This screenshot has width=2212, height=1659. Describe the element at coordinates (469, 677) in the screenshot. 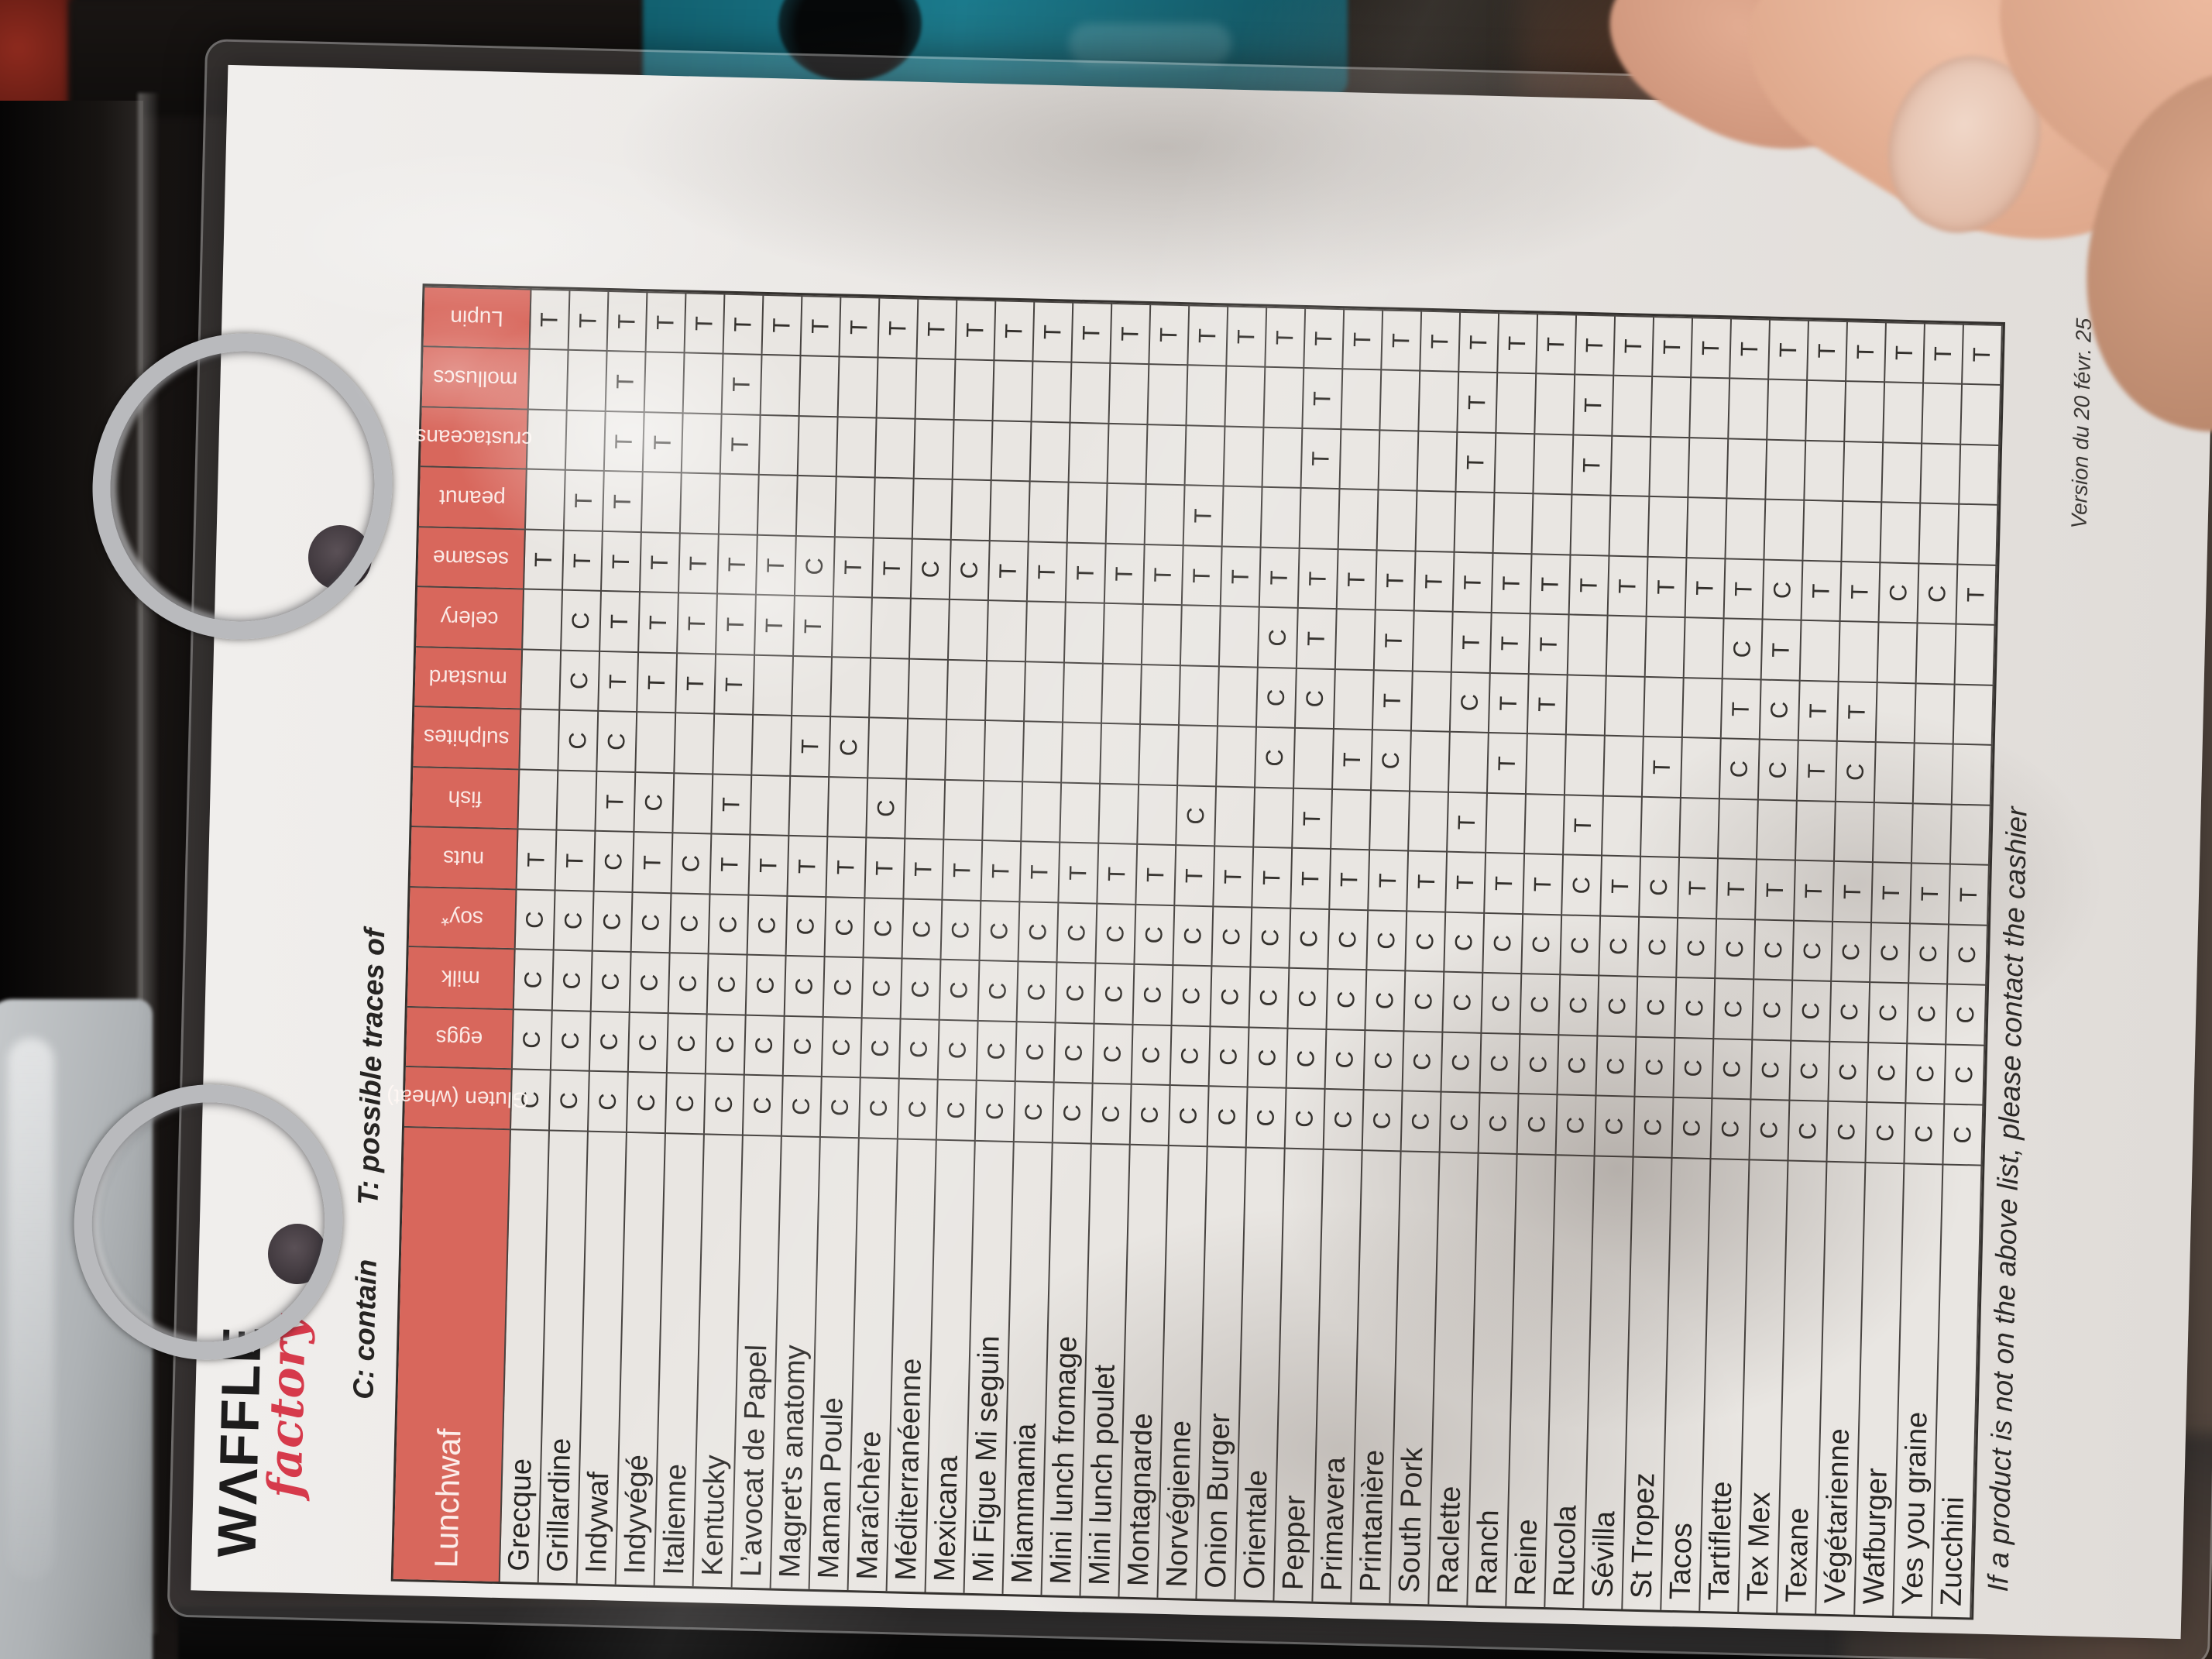

I see `allergen-header: mustard` at that location.